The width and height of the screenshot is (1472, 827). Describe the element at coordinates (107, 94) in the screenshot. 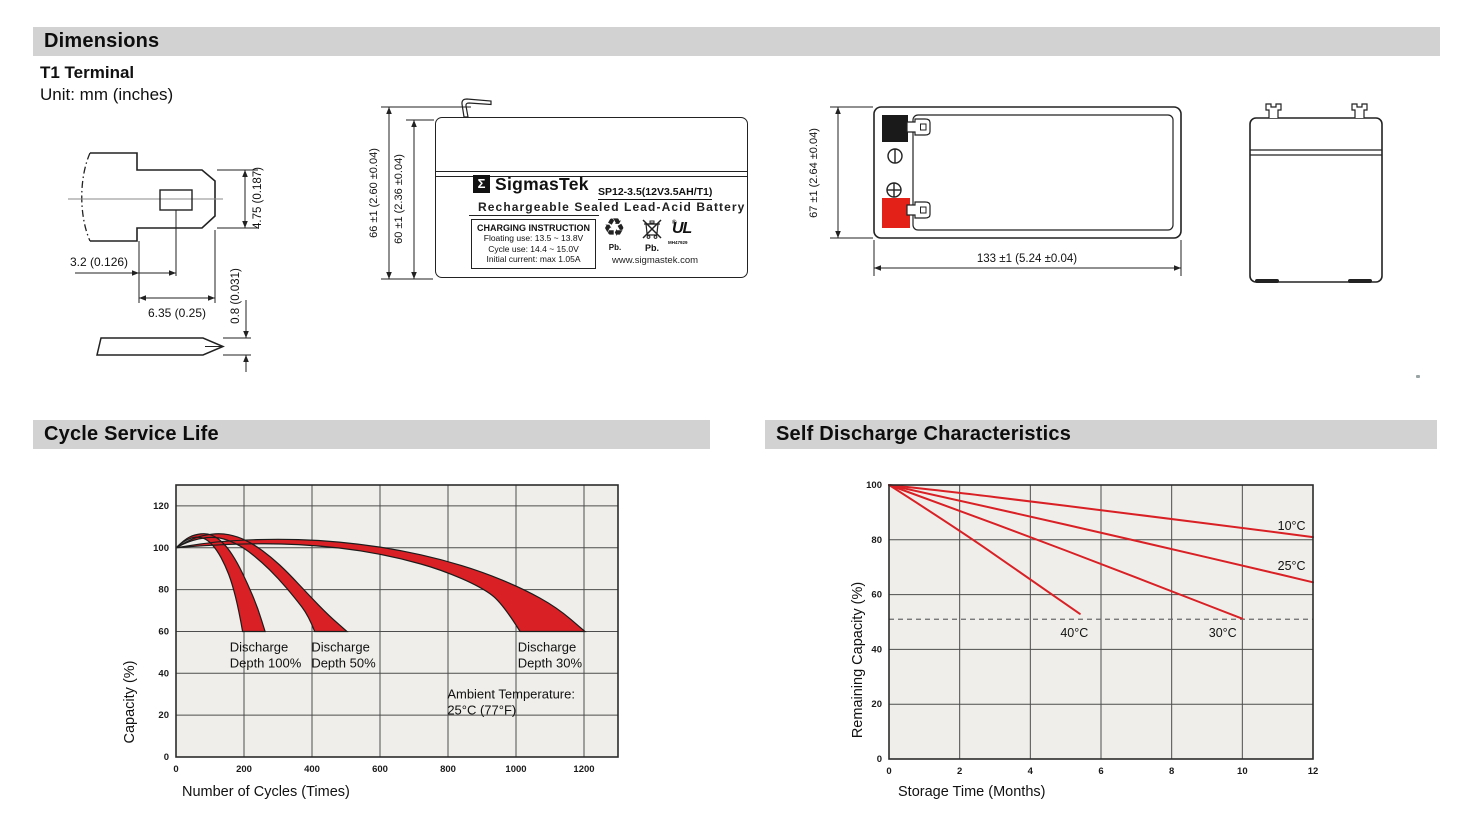

I see `unit-note: Unit: mm (inches)` at that location.